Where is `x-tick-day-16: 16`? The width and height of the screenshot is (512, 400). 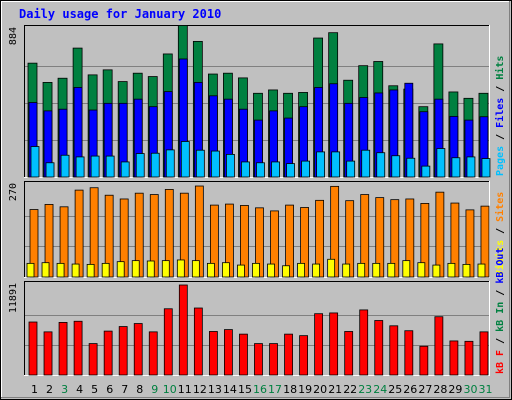
x-tick-day-16: 16 is located at coordinates (260, 389).